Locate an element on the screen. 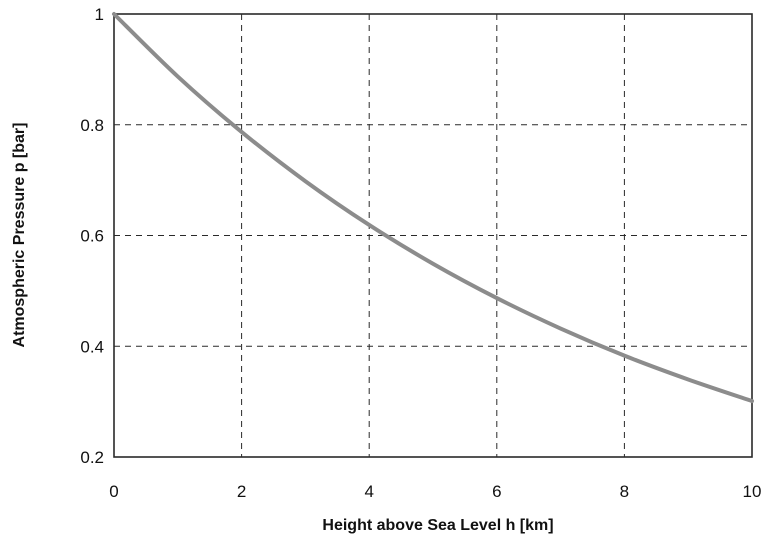 The height and width of the screenshot is (544, 765). x-tick-label: 2 is located at coordinates (241, 491).